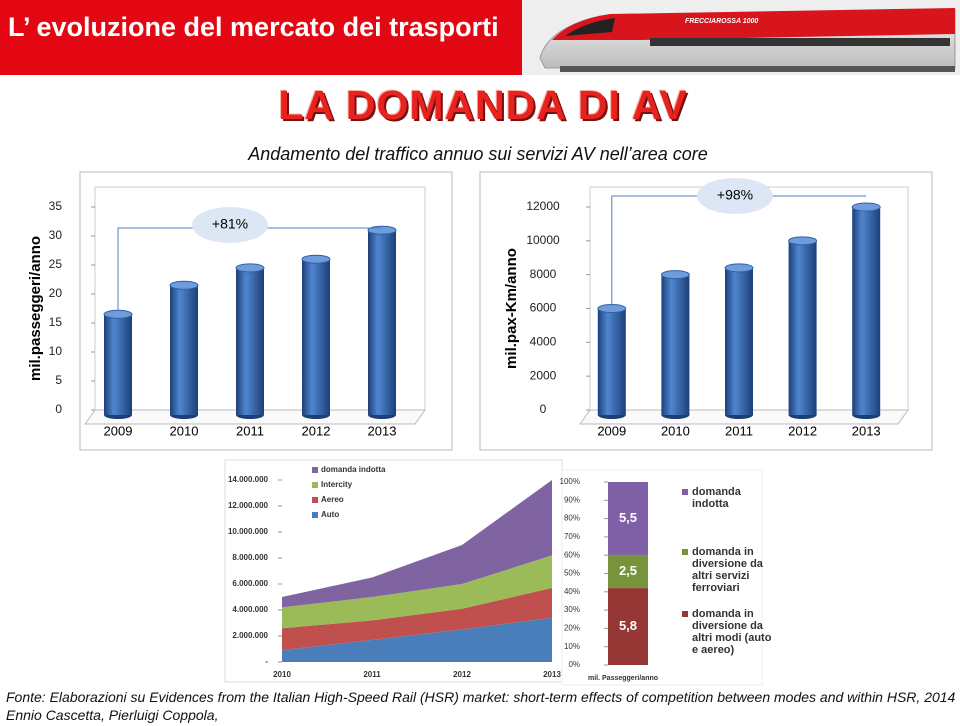 The height and width of the screenshot is (726, 960). I want to click on header-bar, so click(261, 37).